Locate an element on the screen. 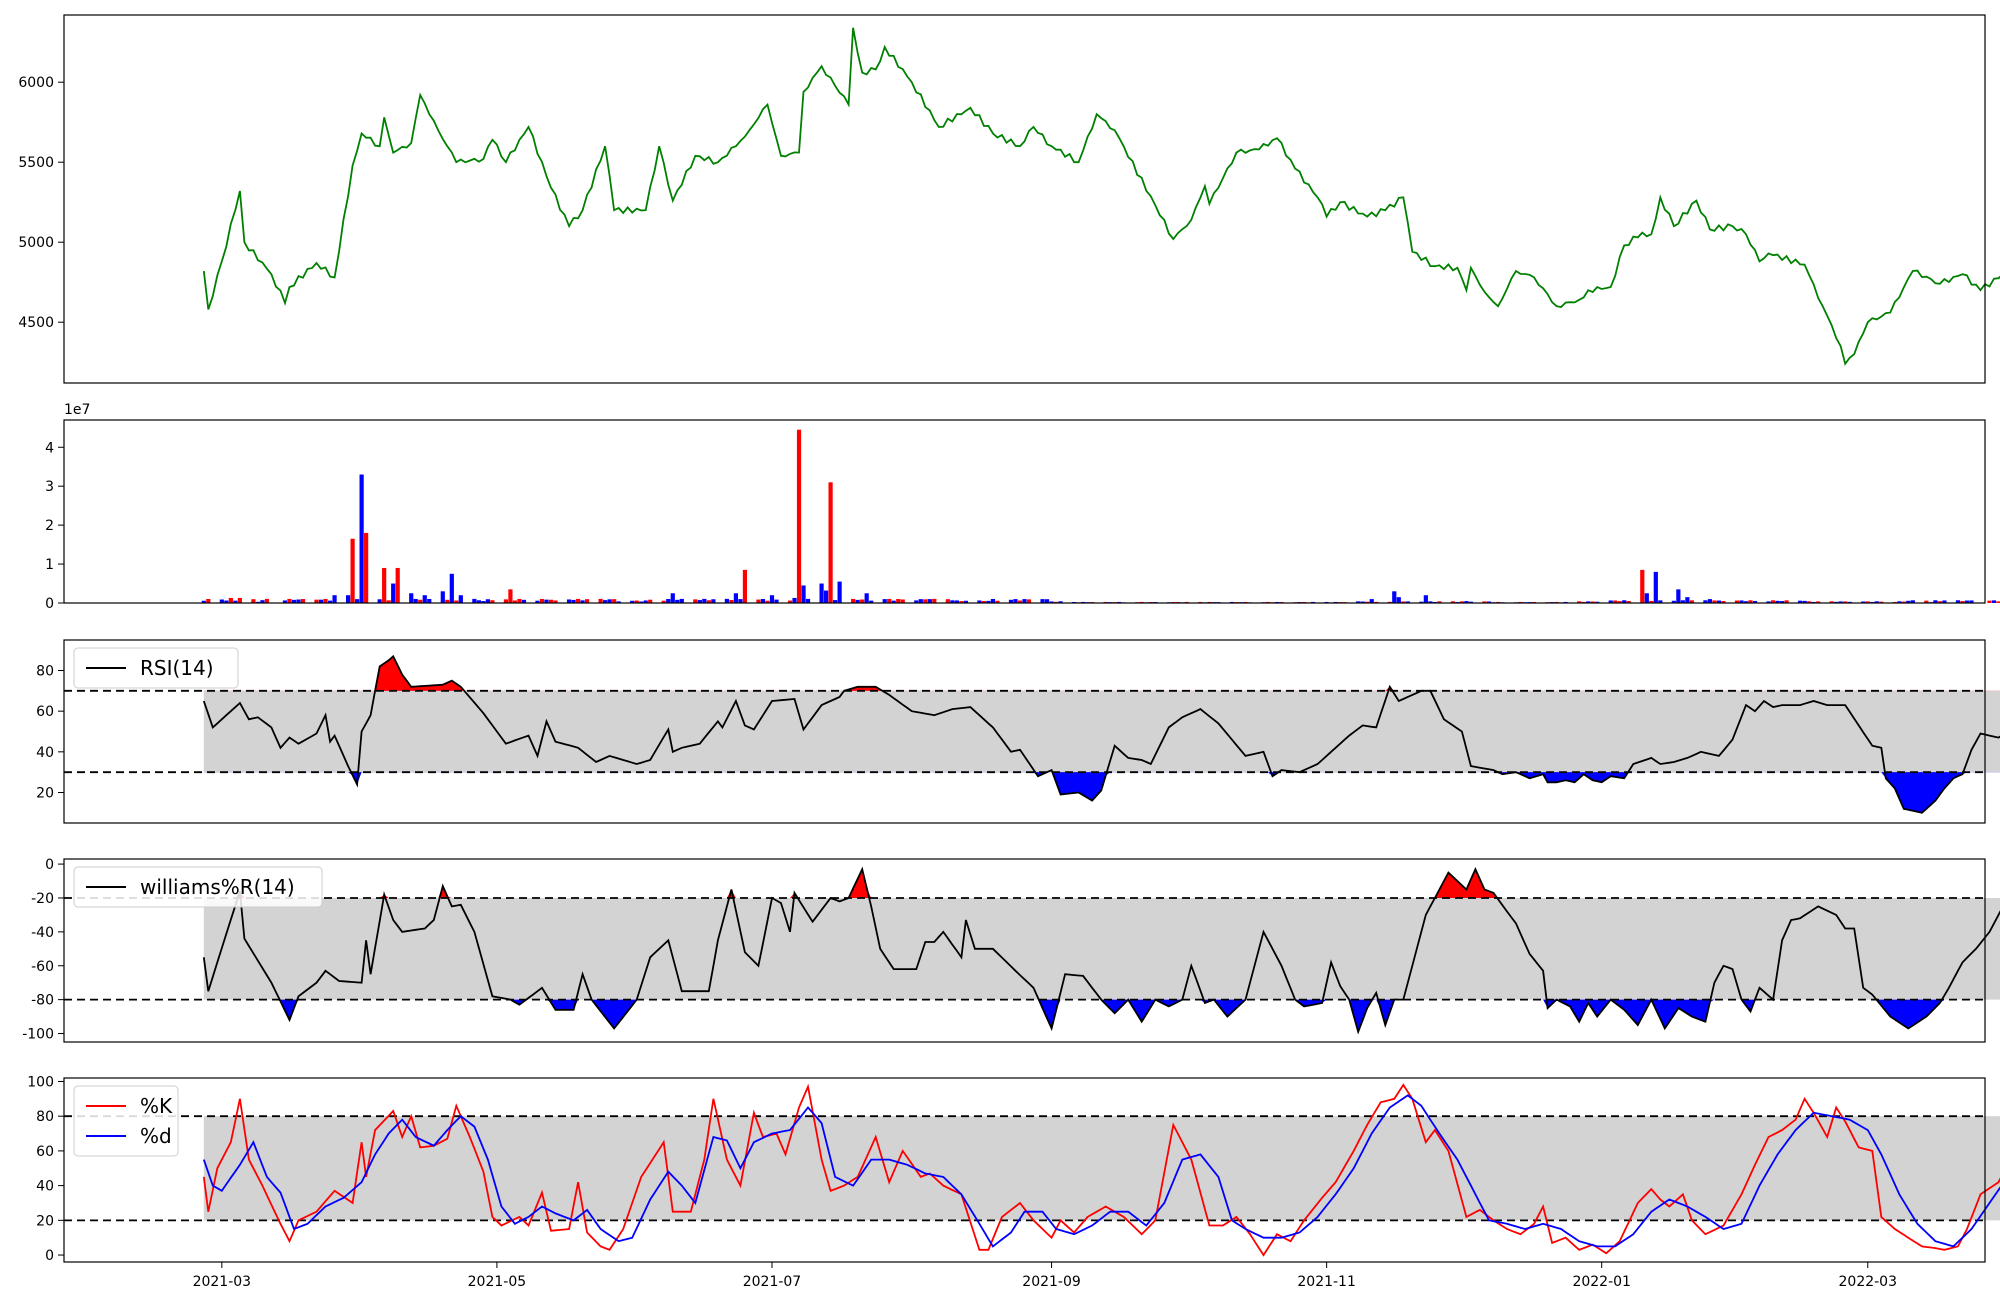  volume-scale-label: 1e7 is located at coordinates (77, 410).